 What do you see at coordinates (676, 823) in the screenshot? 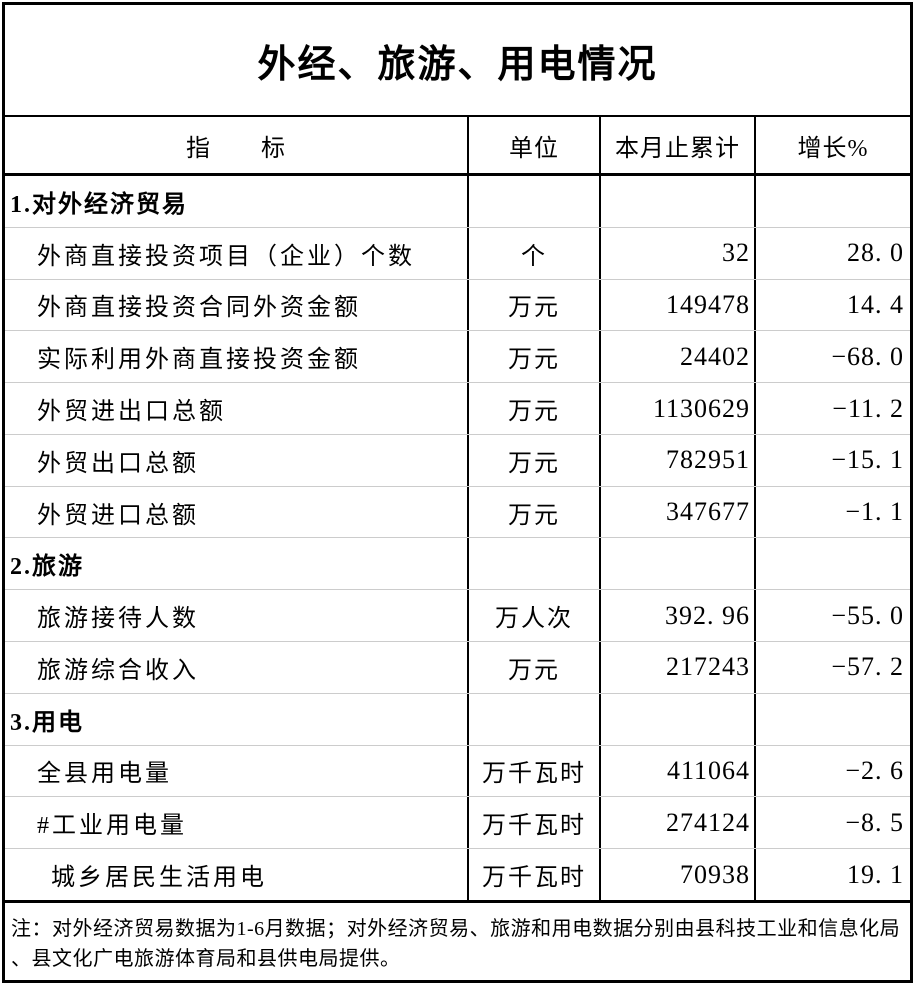
I see `cumulative-cell: 274124` at bounding box center [676, 823].